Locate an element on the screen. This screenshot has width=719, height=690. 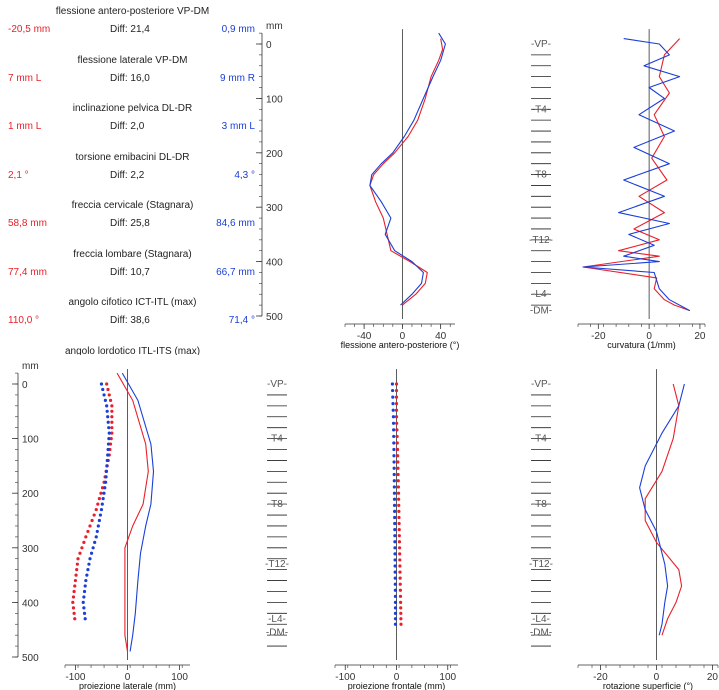
stat-diff-value: Diff: 21,4 is located at coordinates (130, 29).